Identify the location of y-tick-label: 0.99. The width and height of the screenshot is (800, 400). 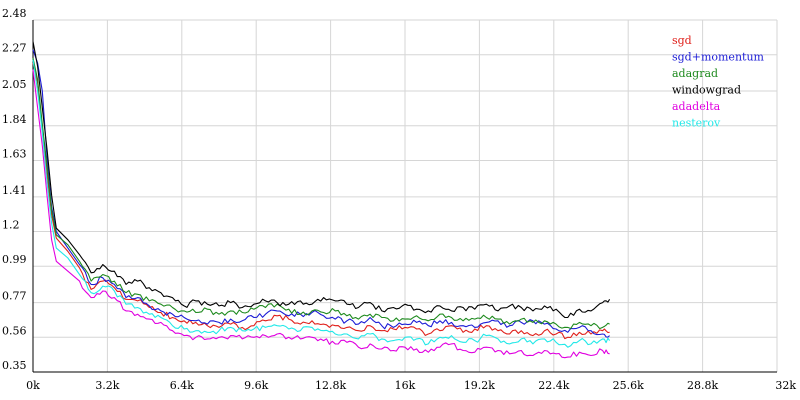
(14, 259).